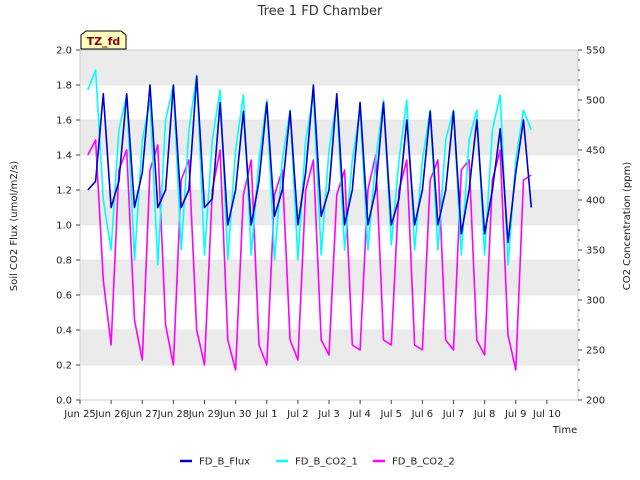 The height and width of the screenshot is (480, 640). Describe the element at coordinates (595, 51) in the screenshot. I see `y-right-tick-label: 550` at that location.